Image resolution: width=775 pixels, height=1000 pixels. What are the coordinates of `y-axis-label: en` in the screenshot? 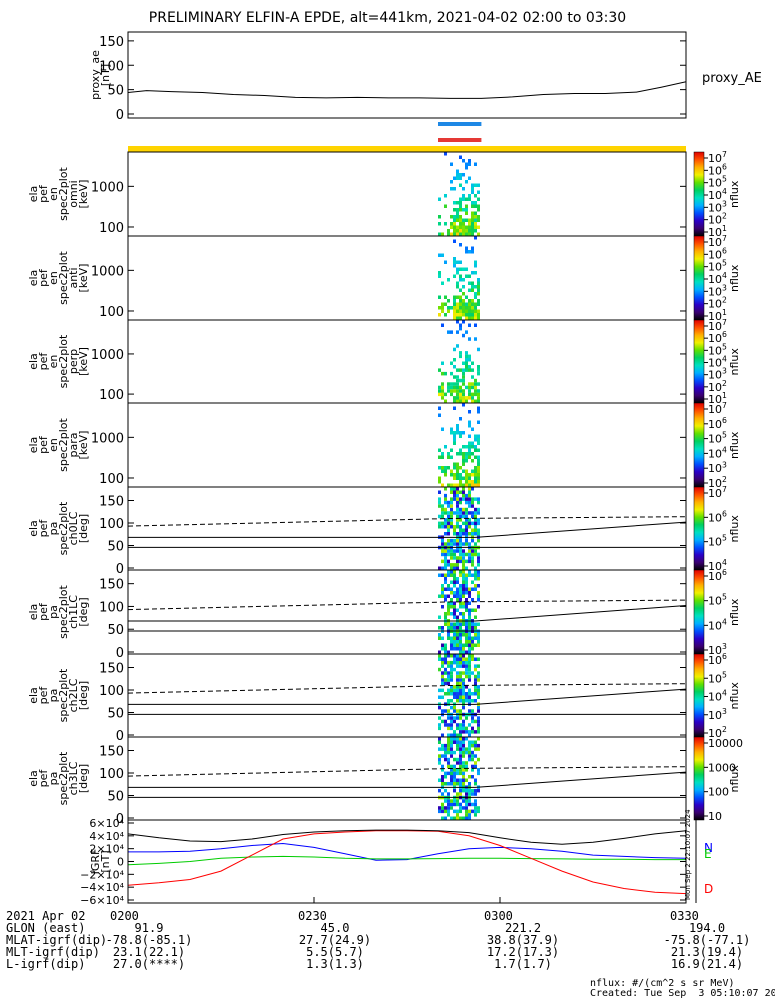 It's located at (53, 278).